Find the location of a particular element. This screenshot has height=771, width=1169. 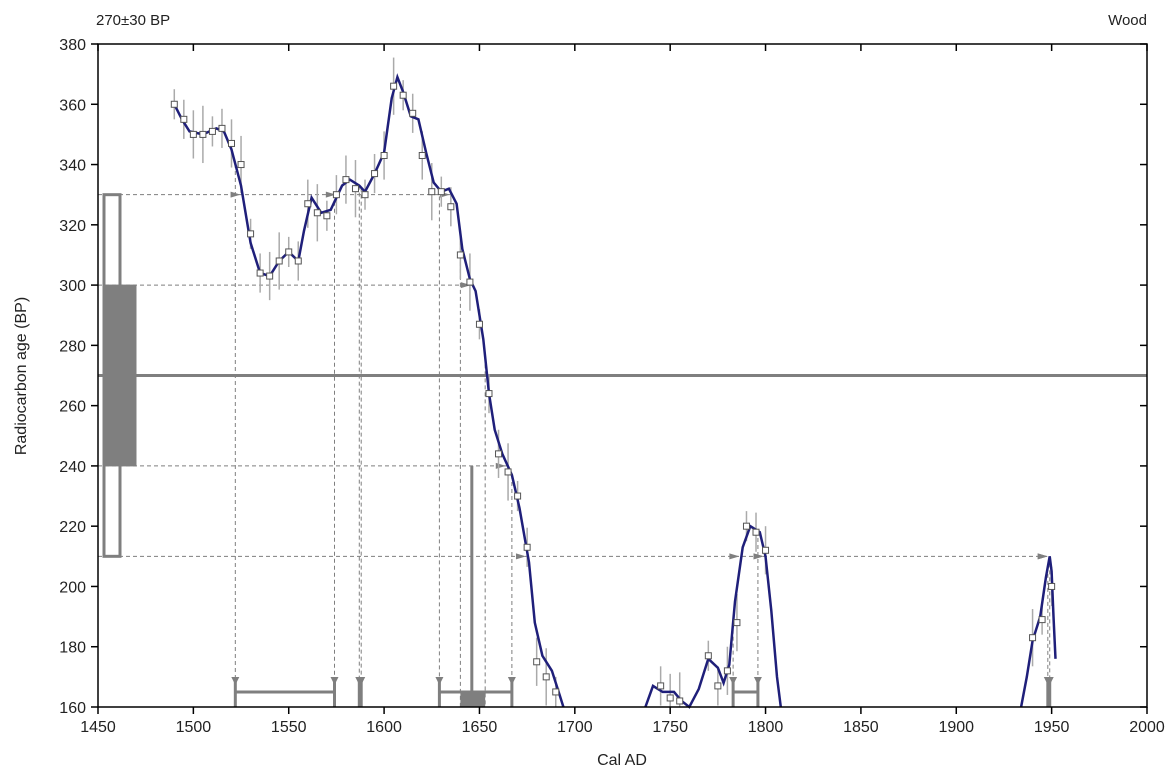

one-sigma-box is located at coordinates (120, 375).